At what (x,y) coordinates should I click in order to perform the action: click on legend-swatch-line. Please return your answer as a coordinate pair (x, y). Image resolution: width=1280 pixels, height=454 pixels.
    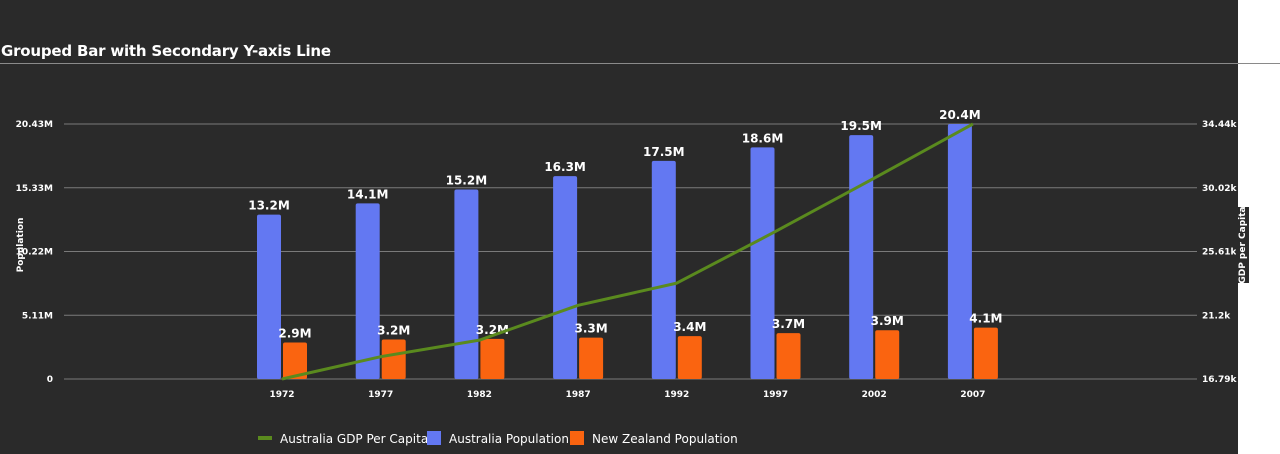
    Looking at the image, I should click on (265, 438).